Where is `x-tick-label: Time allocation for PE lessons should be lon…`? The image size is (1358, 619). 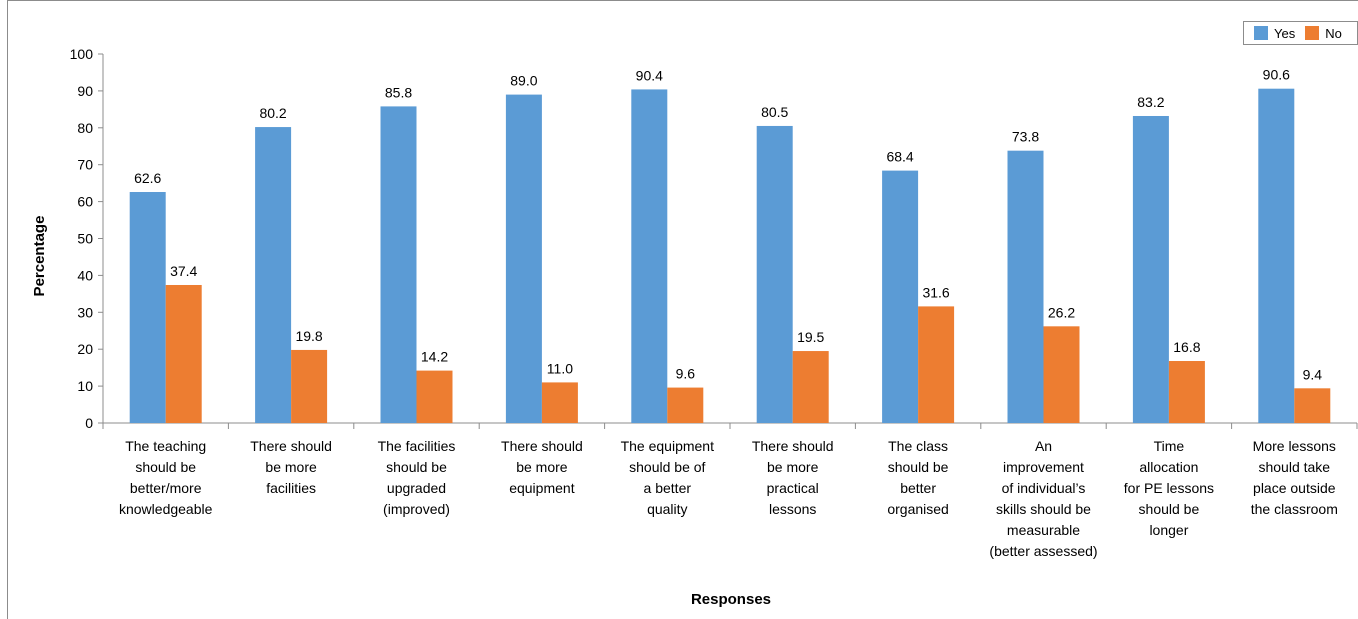
x-tick-label: Time allocation for PE lessons should be lon… is located at coordinates (1169, 488).